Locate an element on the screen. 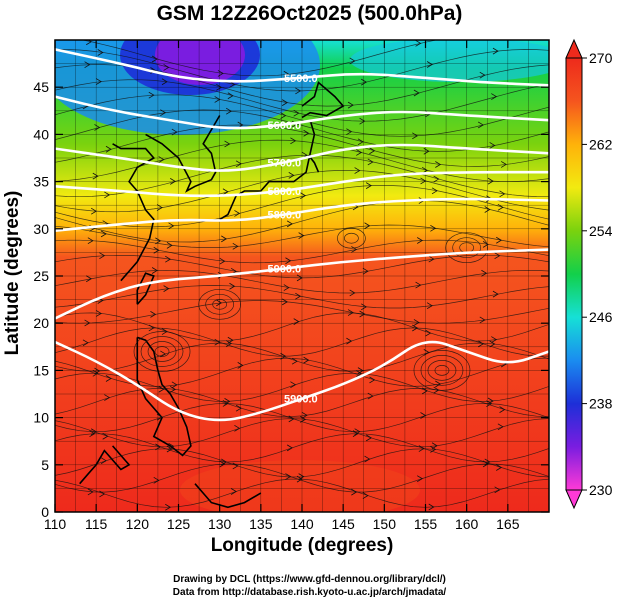 The image size is (619, 605). y-tick-label: 15 is located at coordinates (41, 370).